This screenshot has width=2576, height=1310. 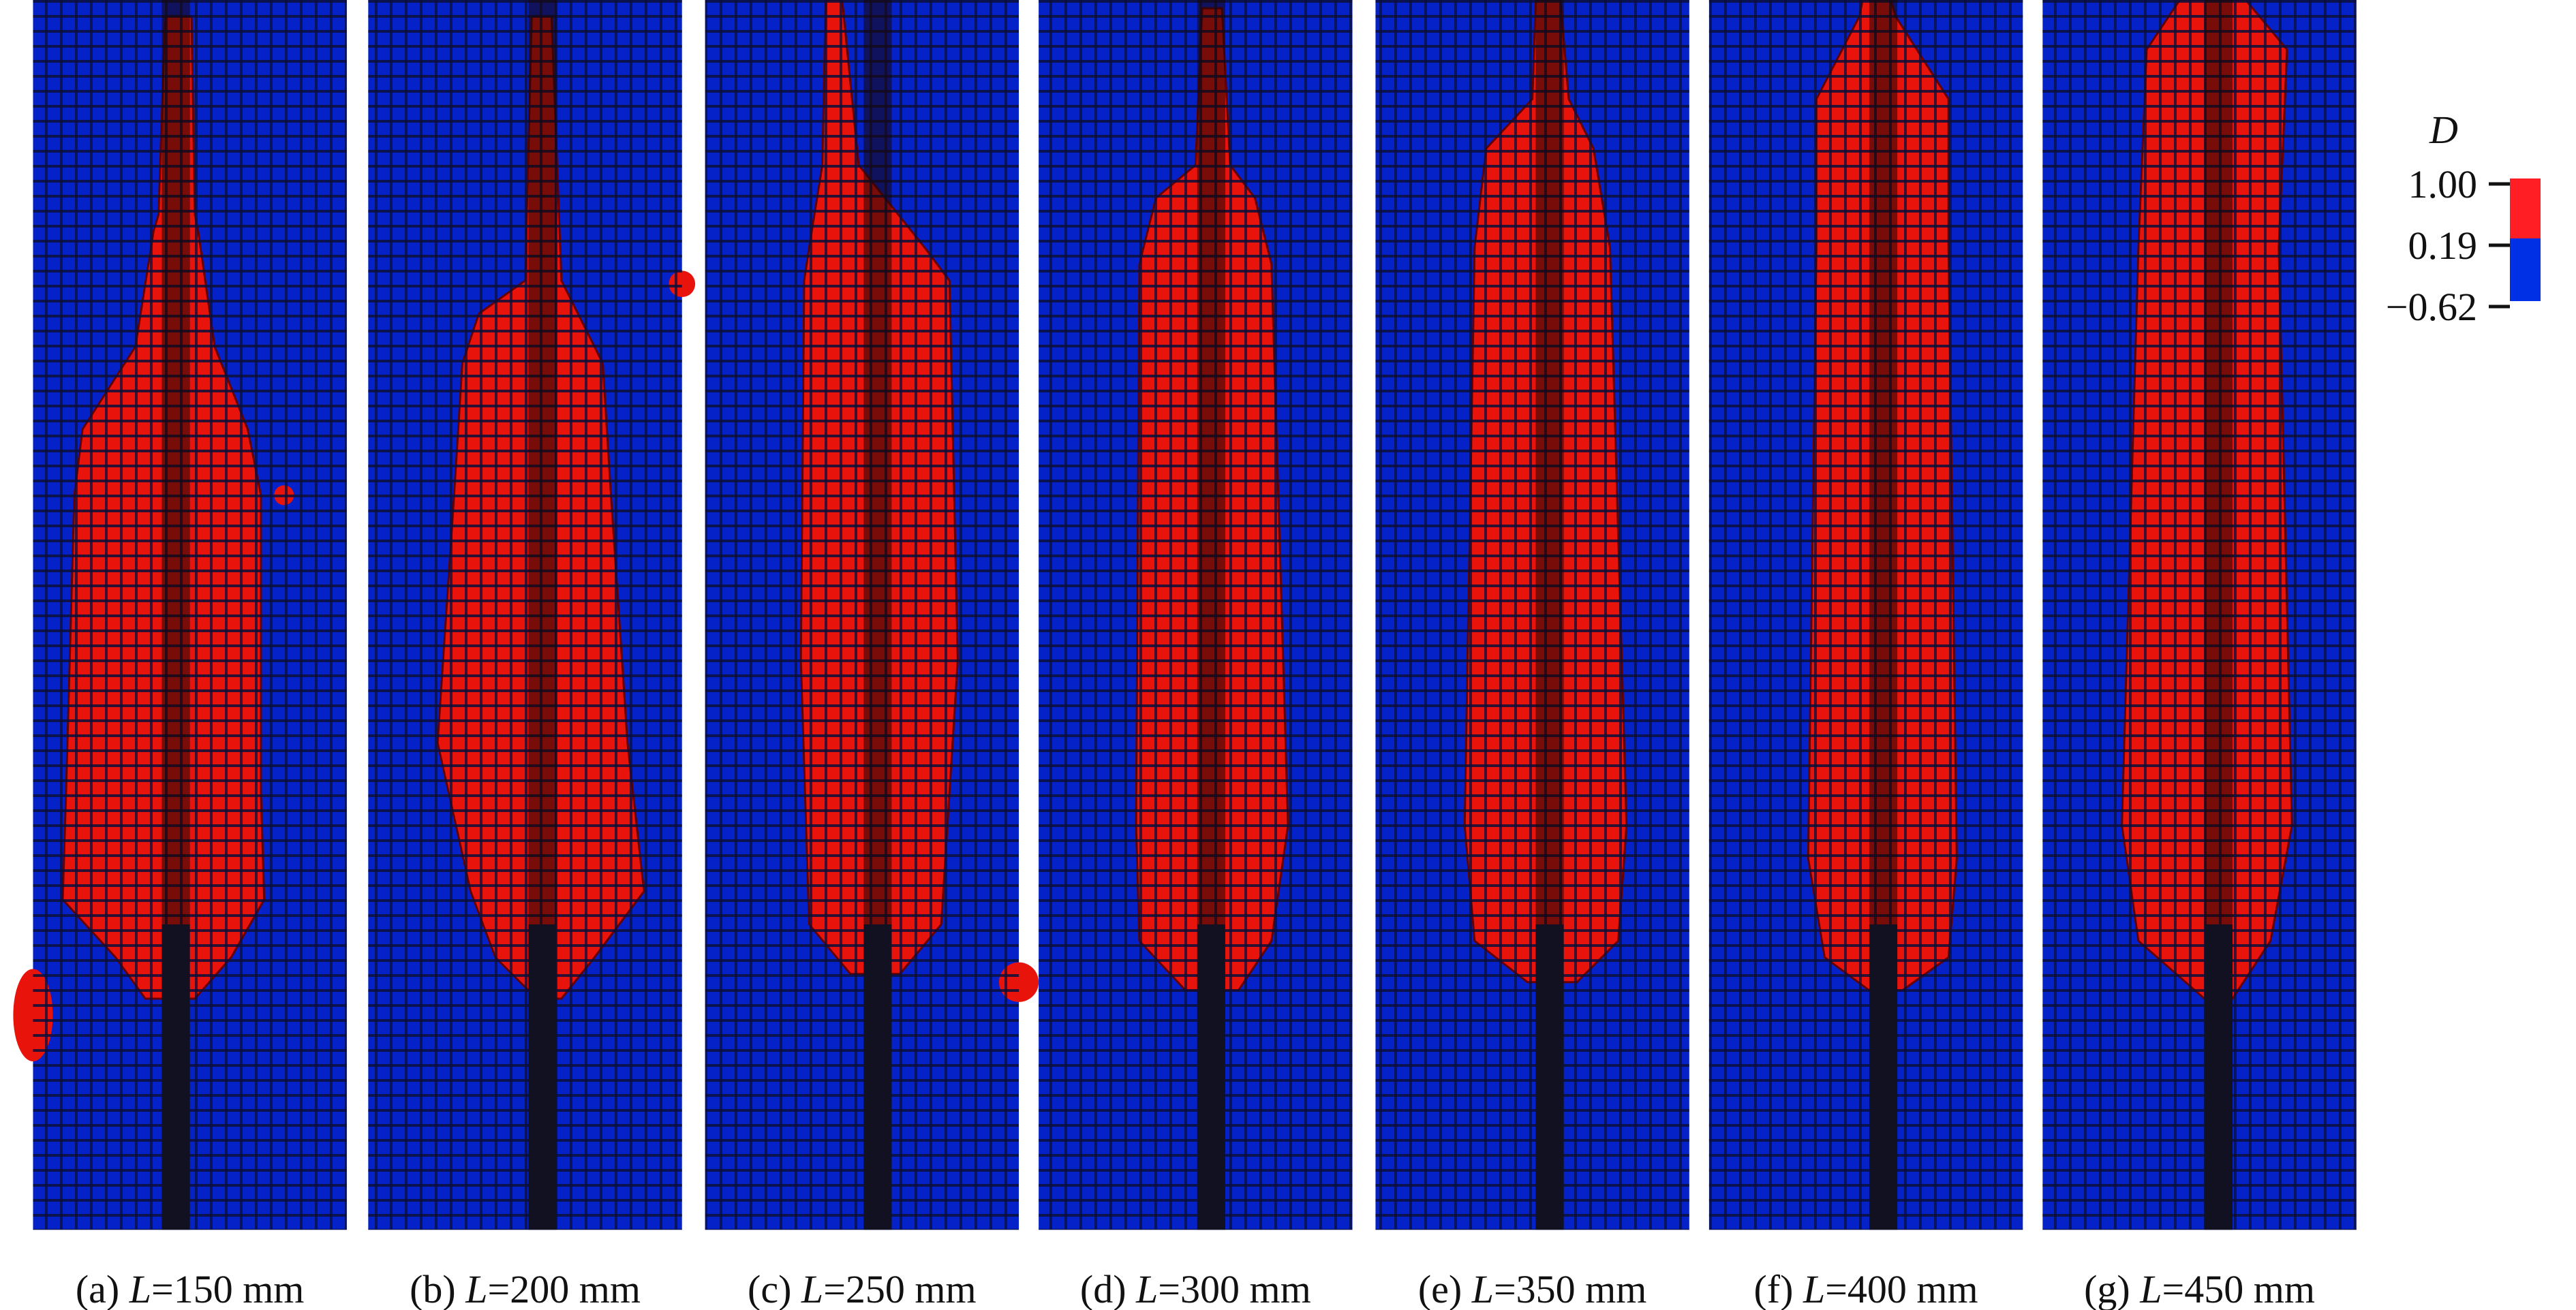 I want to click on caption-value: =250 mm, so click(x=900, y=1288).